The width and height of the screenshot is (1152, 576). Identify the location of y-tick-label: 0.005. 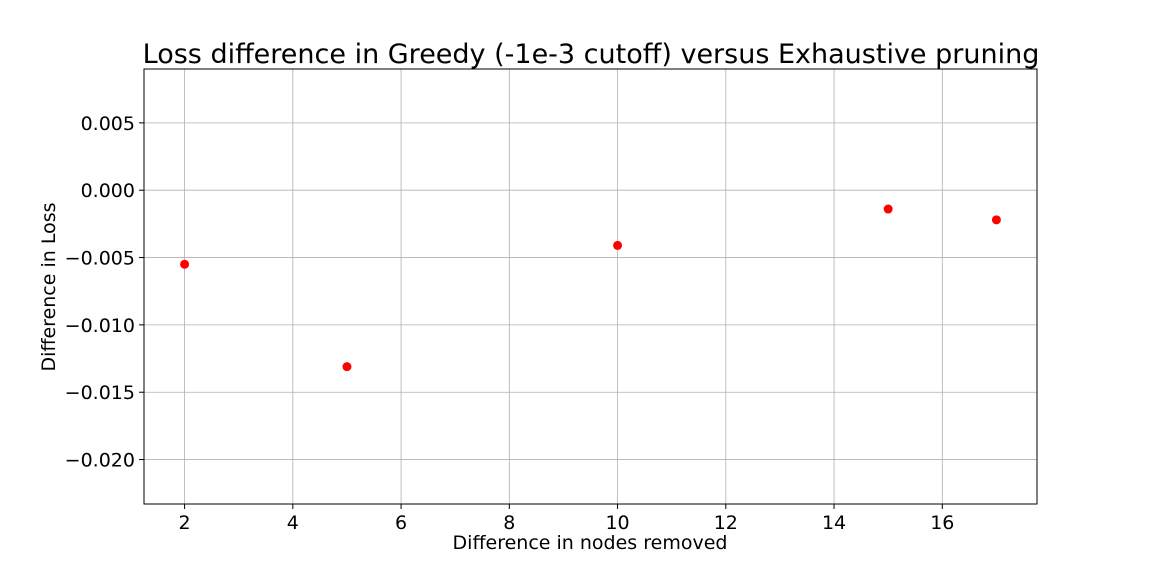
(108, 124).